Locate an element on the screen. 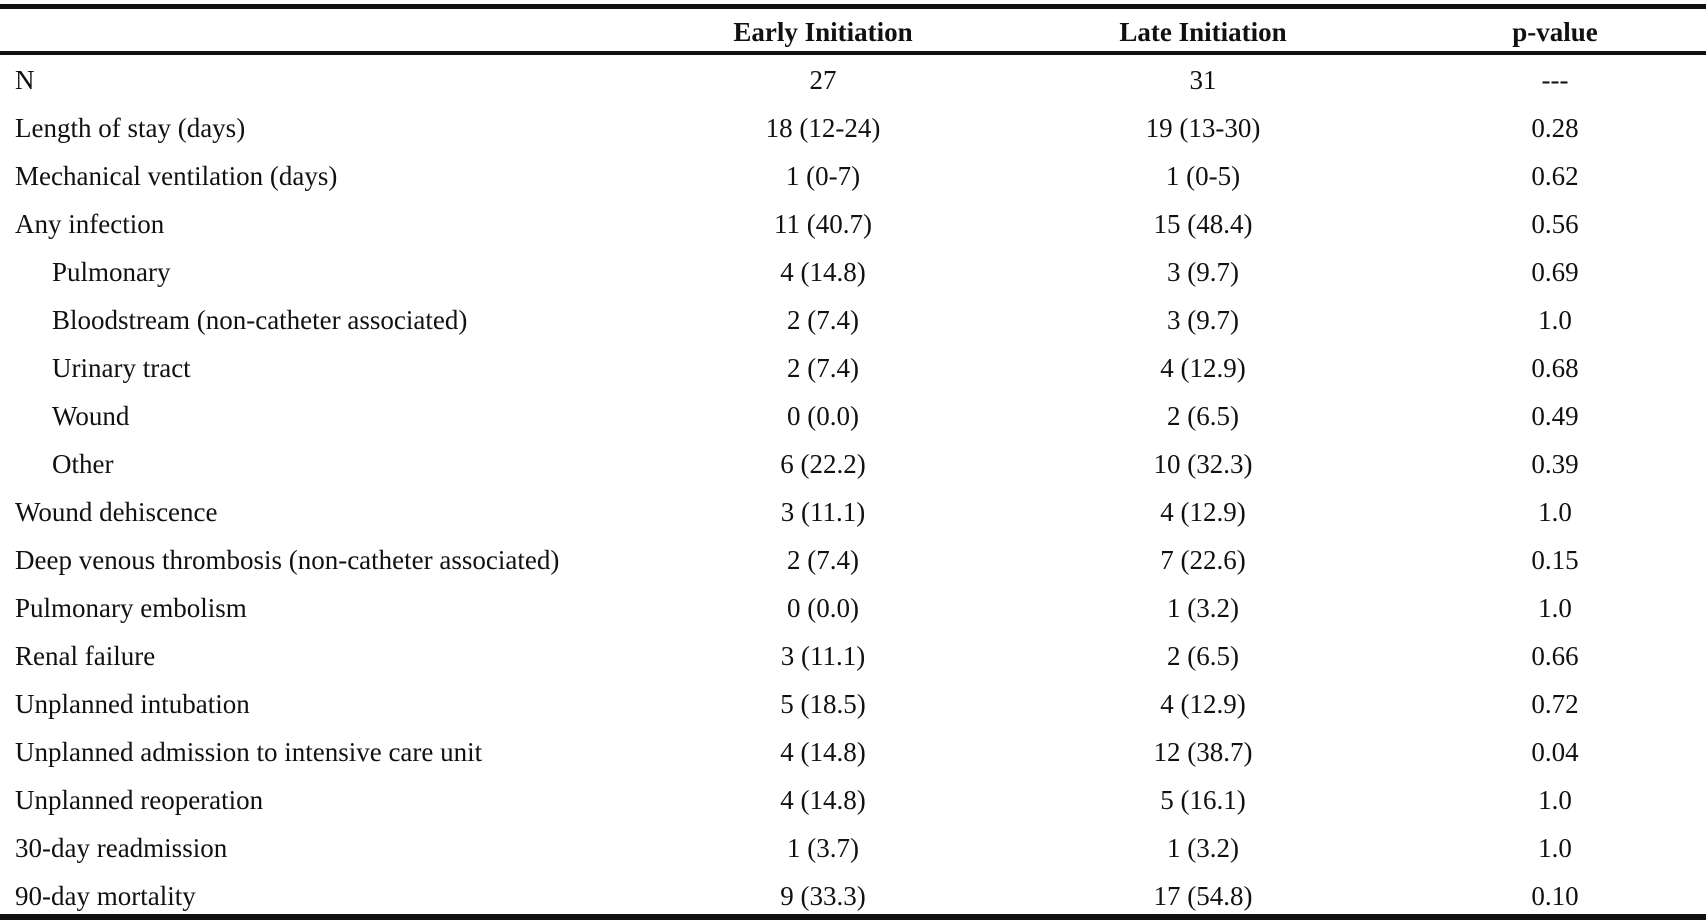 The image size is (1706, 924). row-label: Urinary tract is located at coordinates (121, 368).